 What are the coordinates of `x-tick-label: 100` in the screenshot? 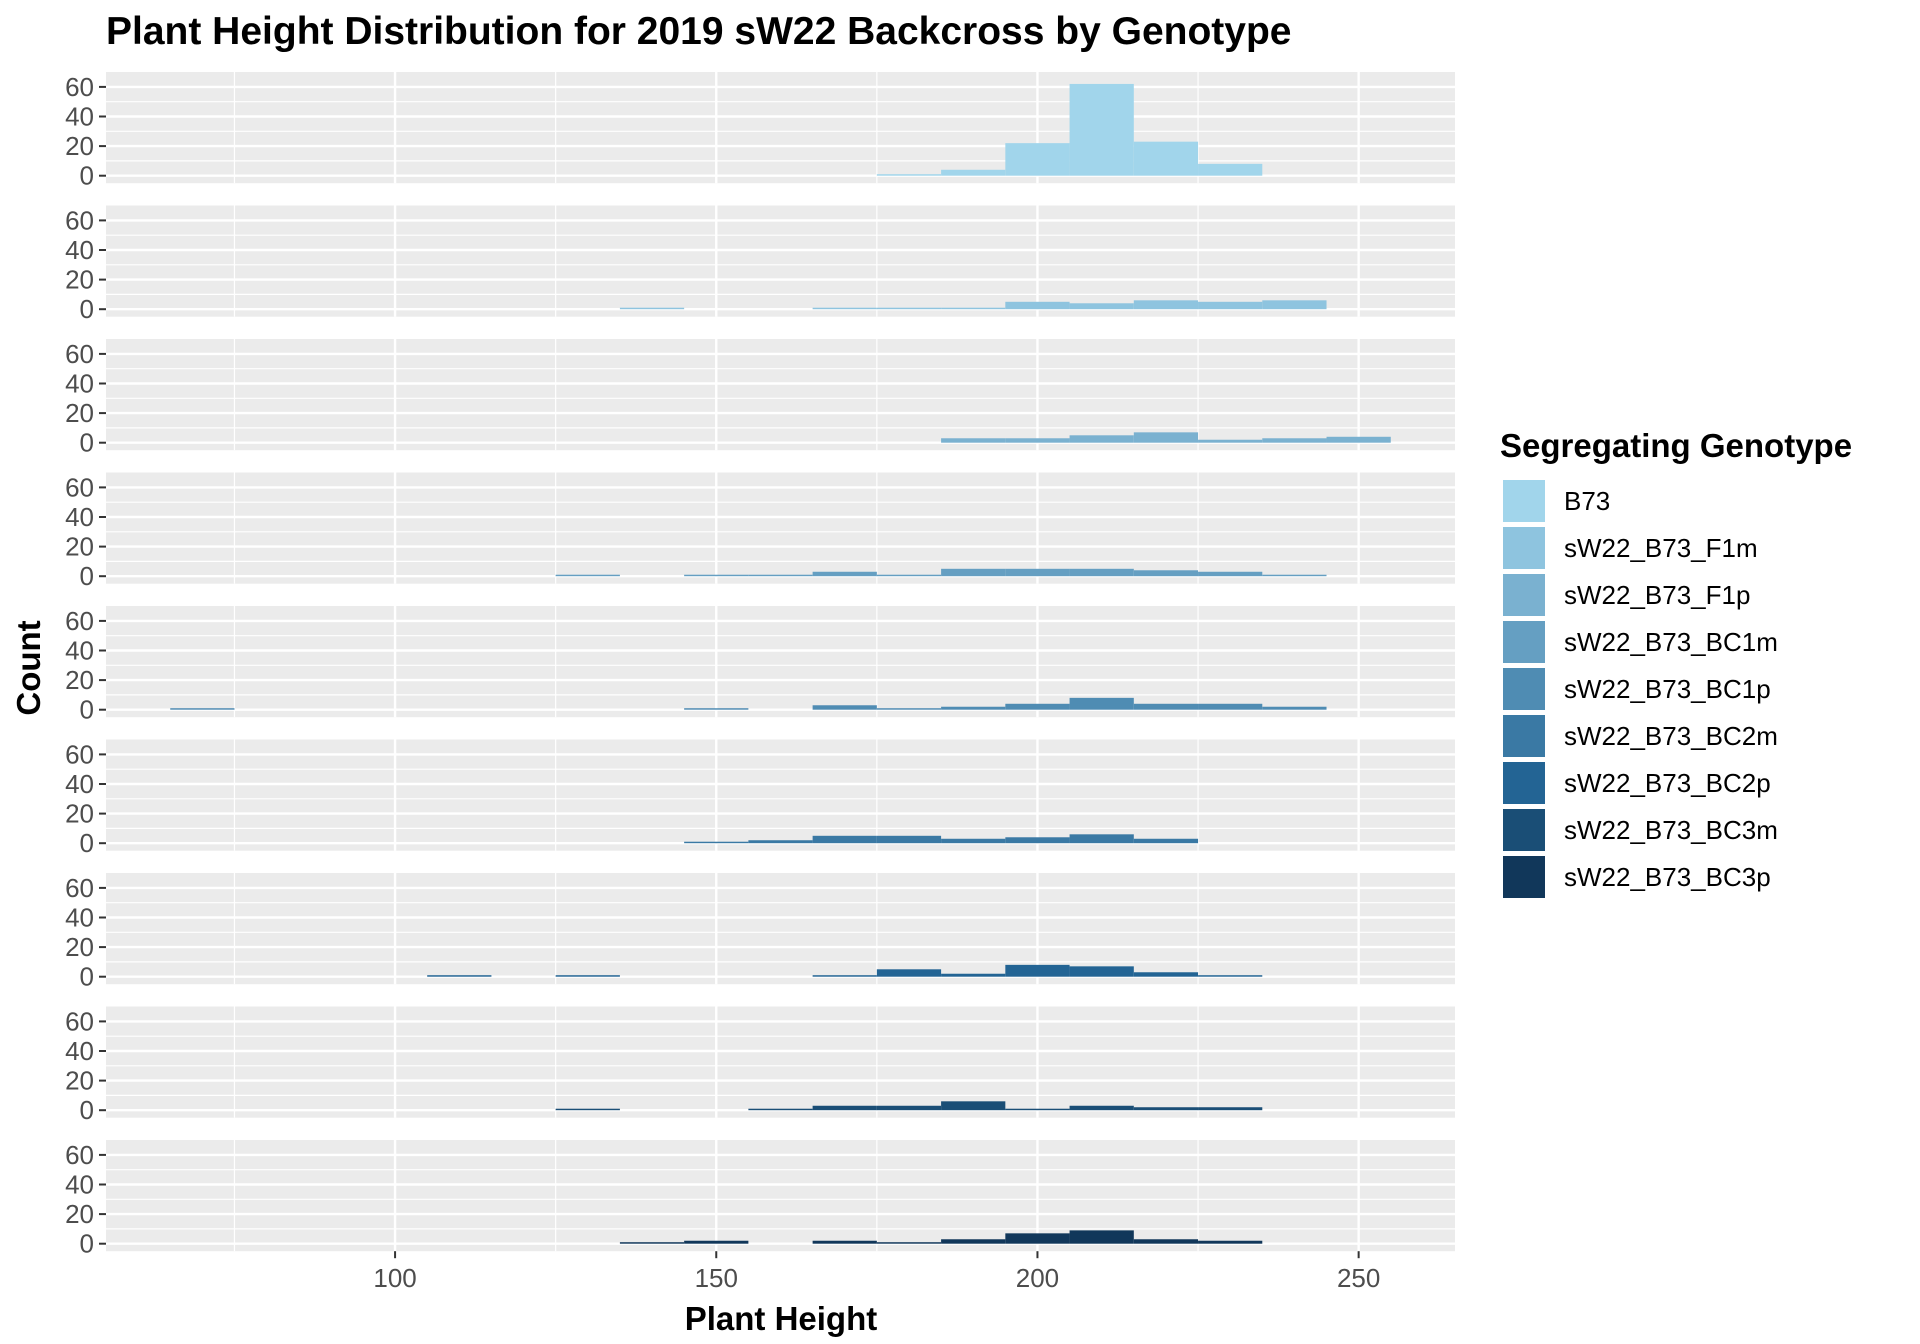 It's located at (394, 1278).